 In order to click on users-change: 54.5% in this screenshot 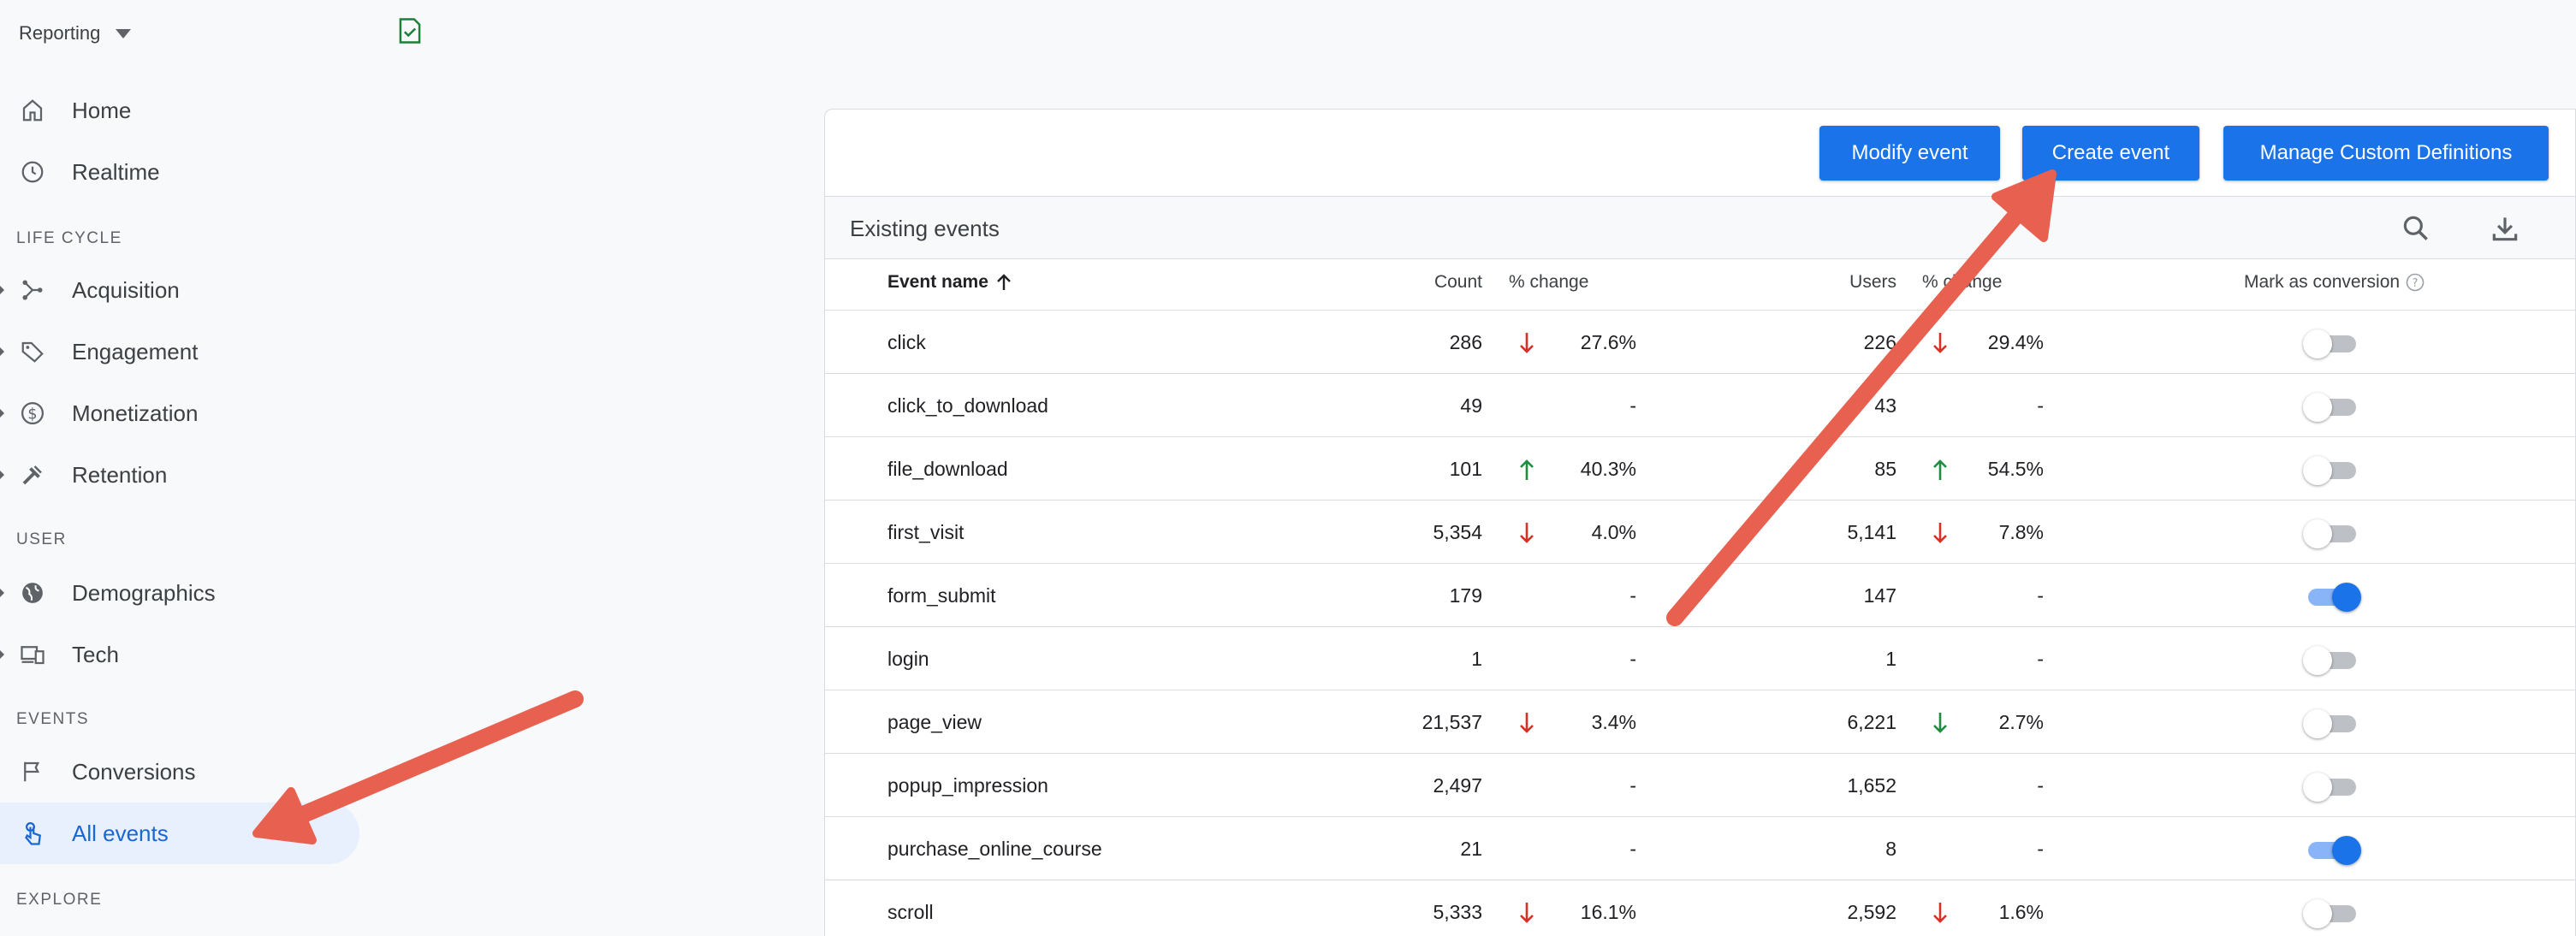, I will do `click(2015, 469)`.